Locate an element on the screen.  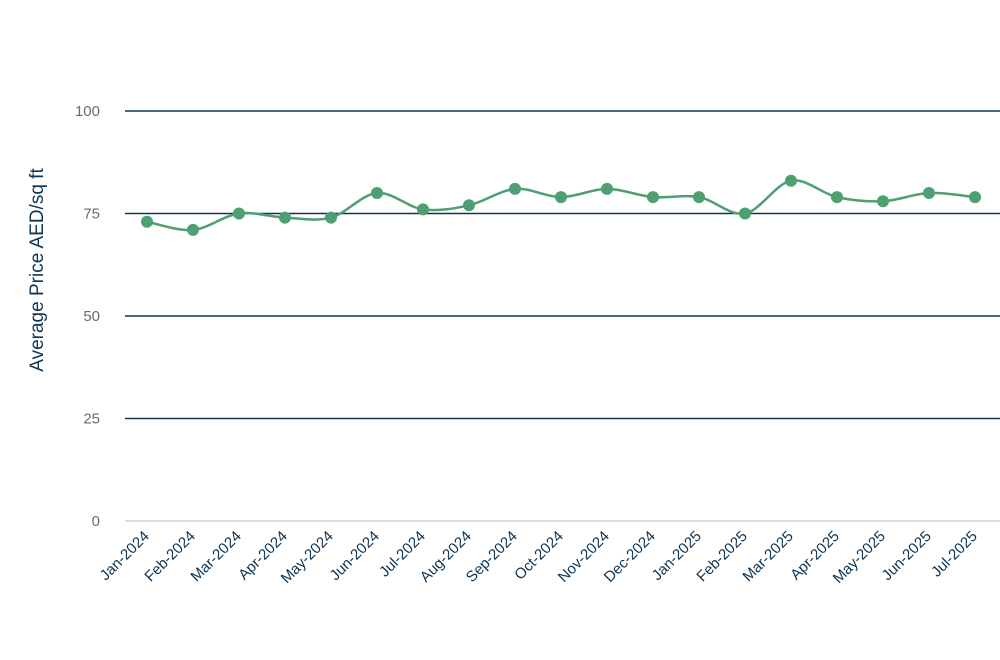
x-tick-label: Mar-2025 is located at coordinates (767, 556).